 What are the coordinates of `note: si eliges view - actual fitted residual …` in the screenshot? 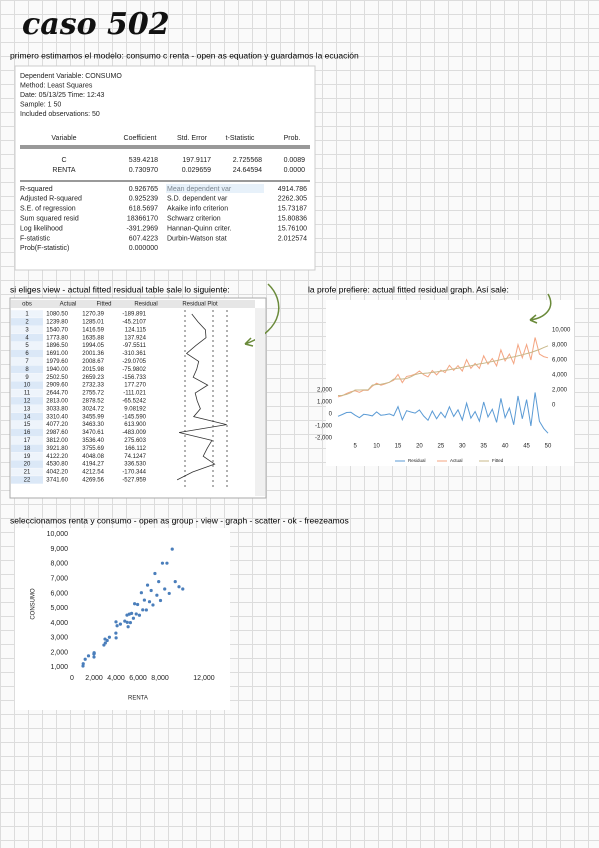 It's located at (120, 289).